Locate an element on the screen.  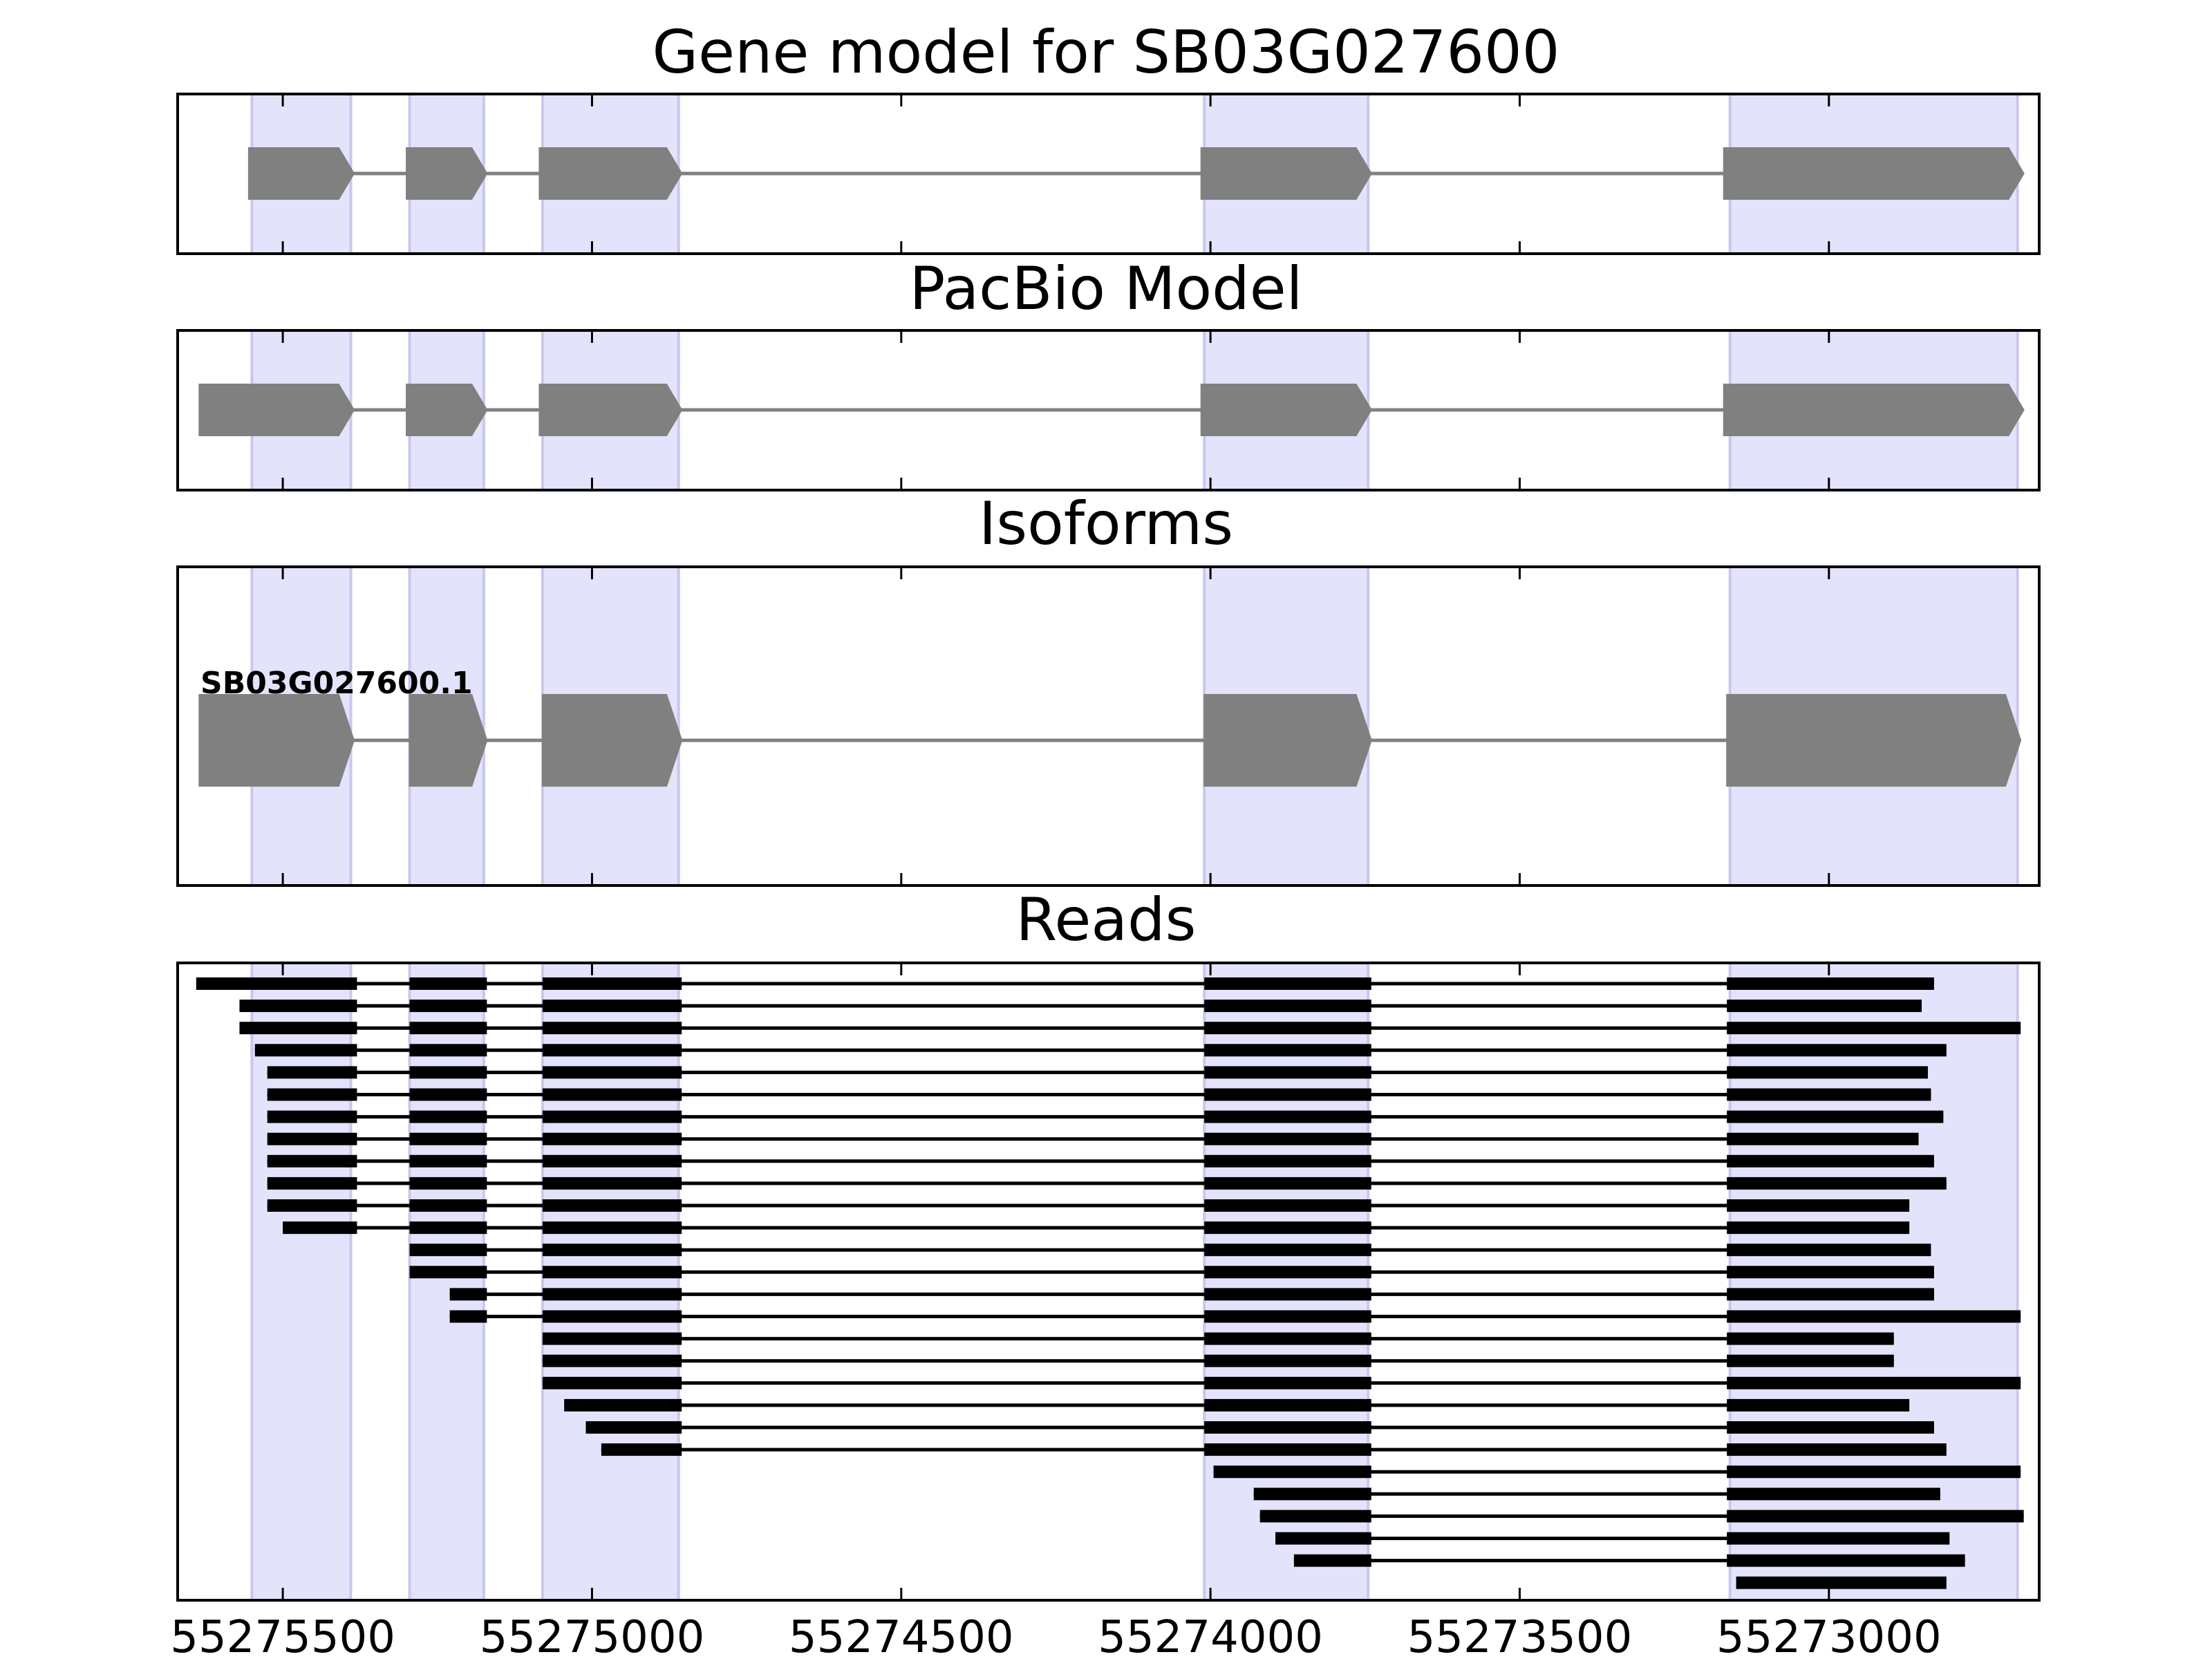
panel-gene-model is located at coordinates (1108, 174).